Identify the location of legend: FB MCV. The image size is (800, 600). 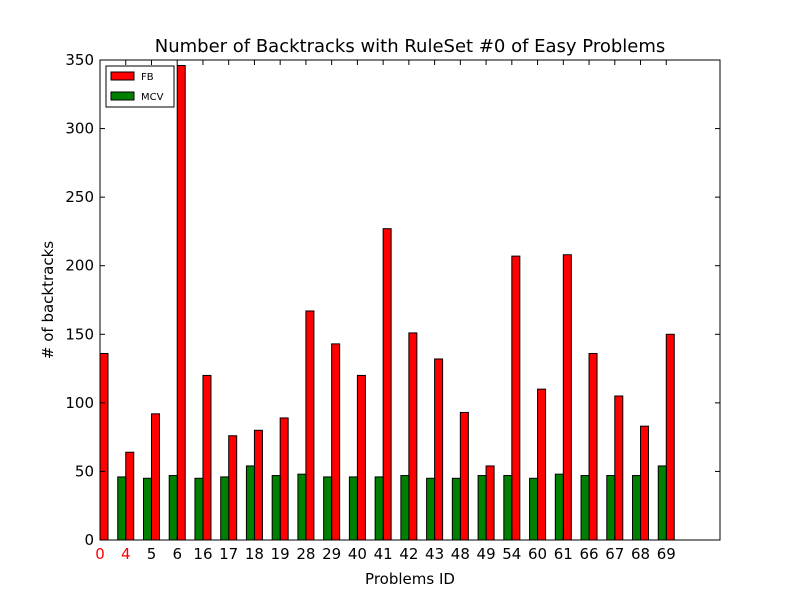
(140, 86).